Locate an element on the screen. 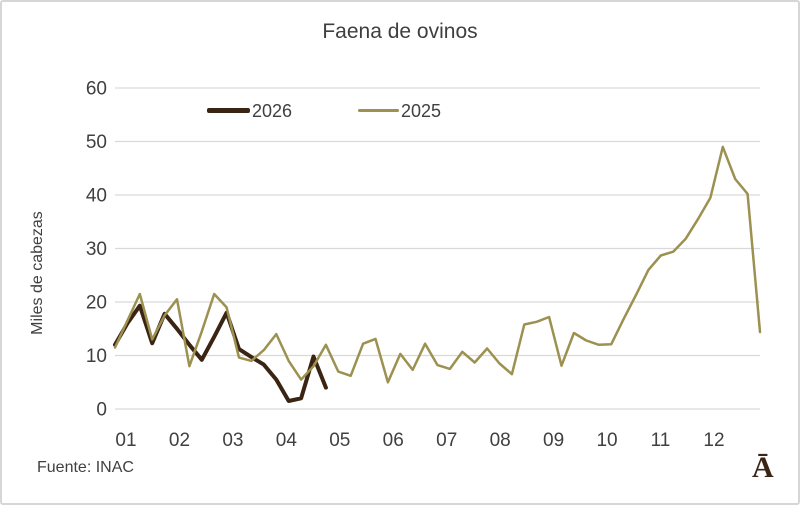 This screenshot has height=505, width=800. x-tick-label: 02 is located at coordinates (179, 440).